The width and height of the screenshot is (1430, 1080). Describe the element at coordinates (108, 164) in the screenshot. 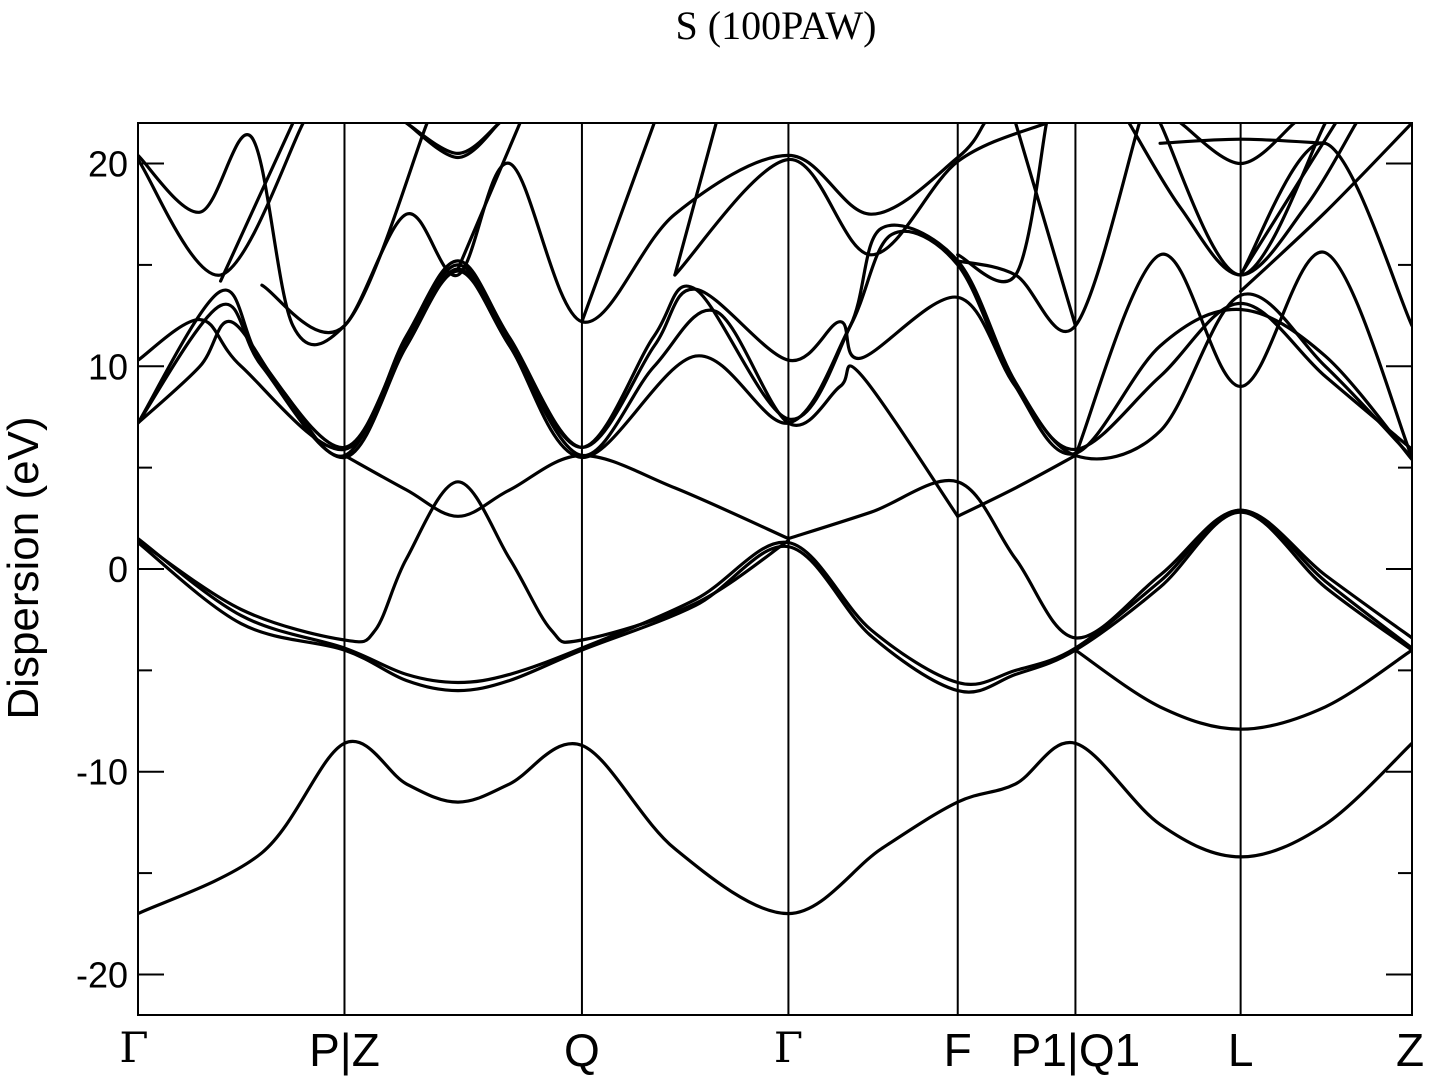

I see `y-tick-label: 20` at that location.